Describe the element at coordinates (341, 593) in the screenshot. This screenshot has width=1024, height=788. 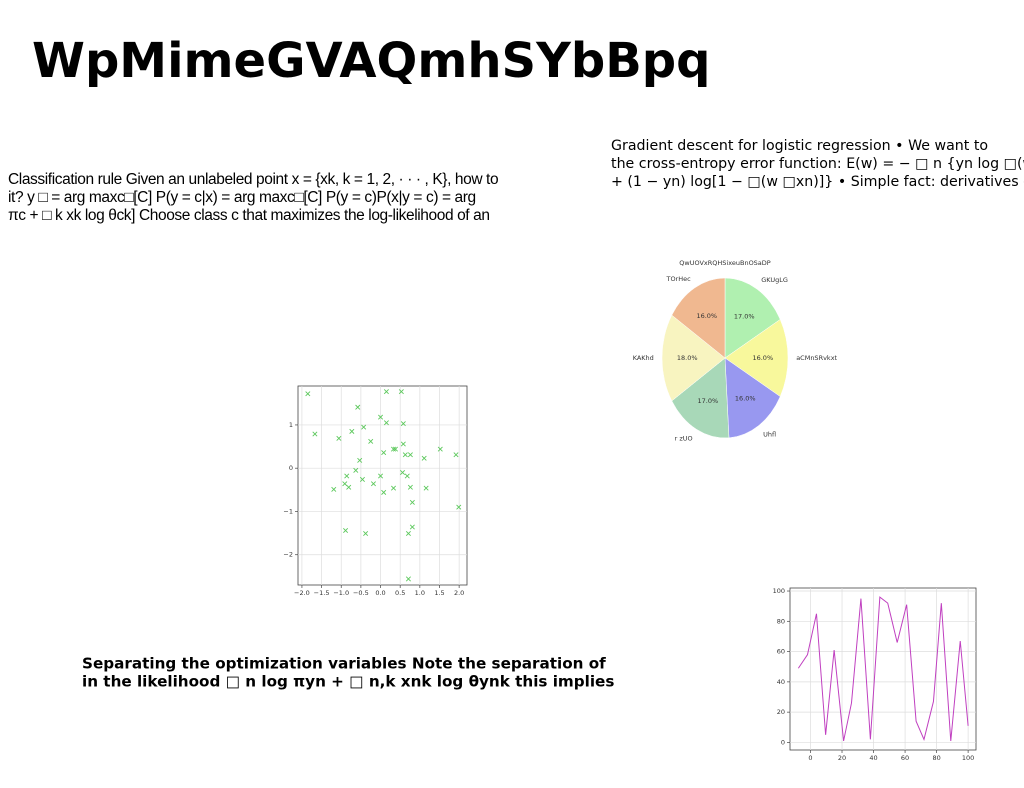
I see `x-tick-label: −1.0` at that location.